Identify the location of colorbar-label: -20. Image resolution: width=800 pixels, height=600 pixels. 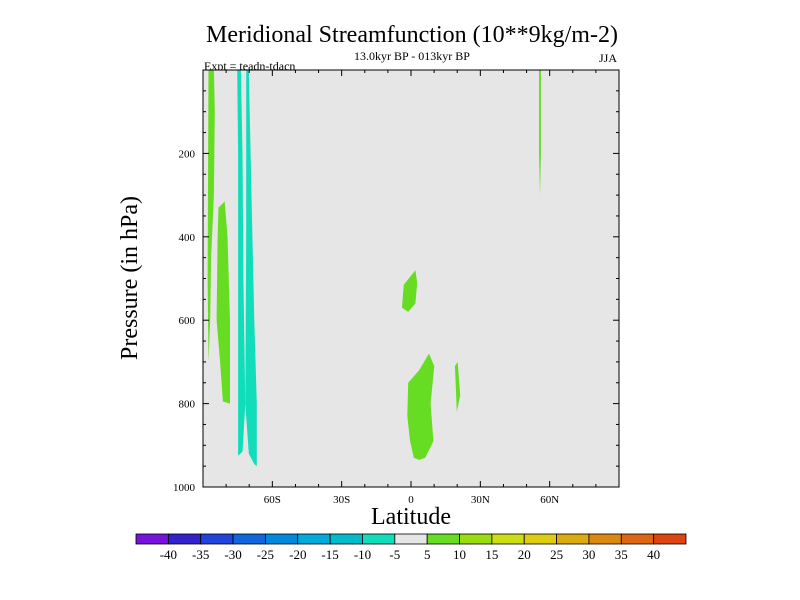
(297, 554).